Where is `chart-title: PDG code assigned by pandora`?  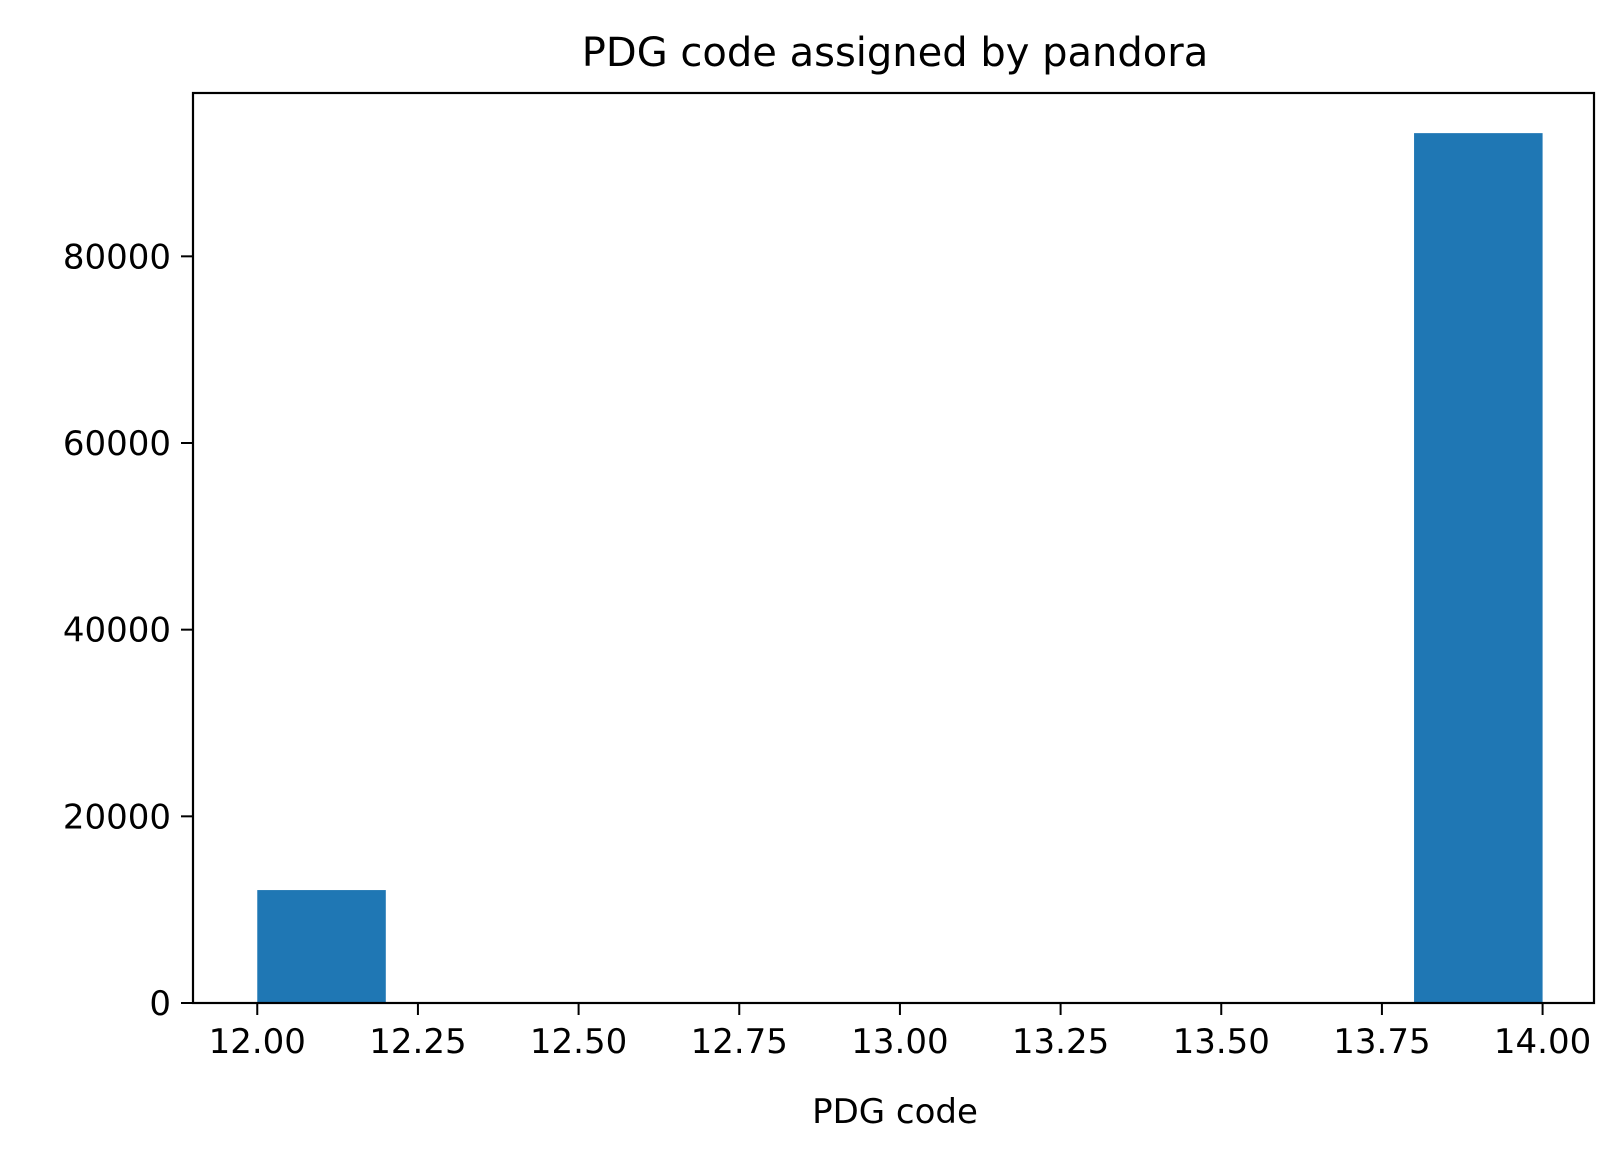 chart-title: PDG code assigned by pandora is located at coordinates (895, 53).